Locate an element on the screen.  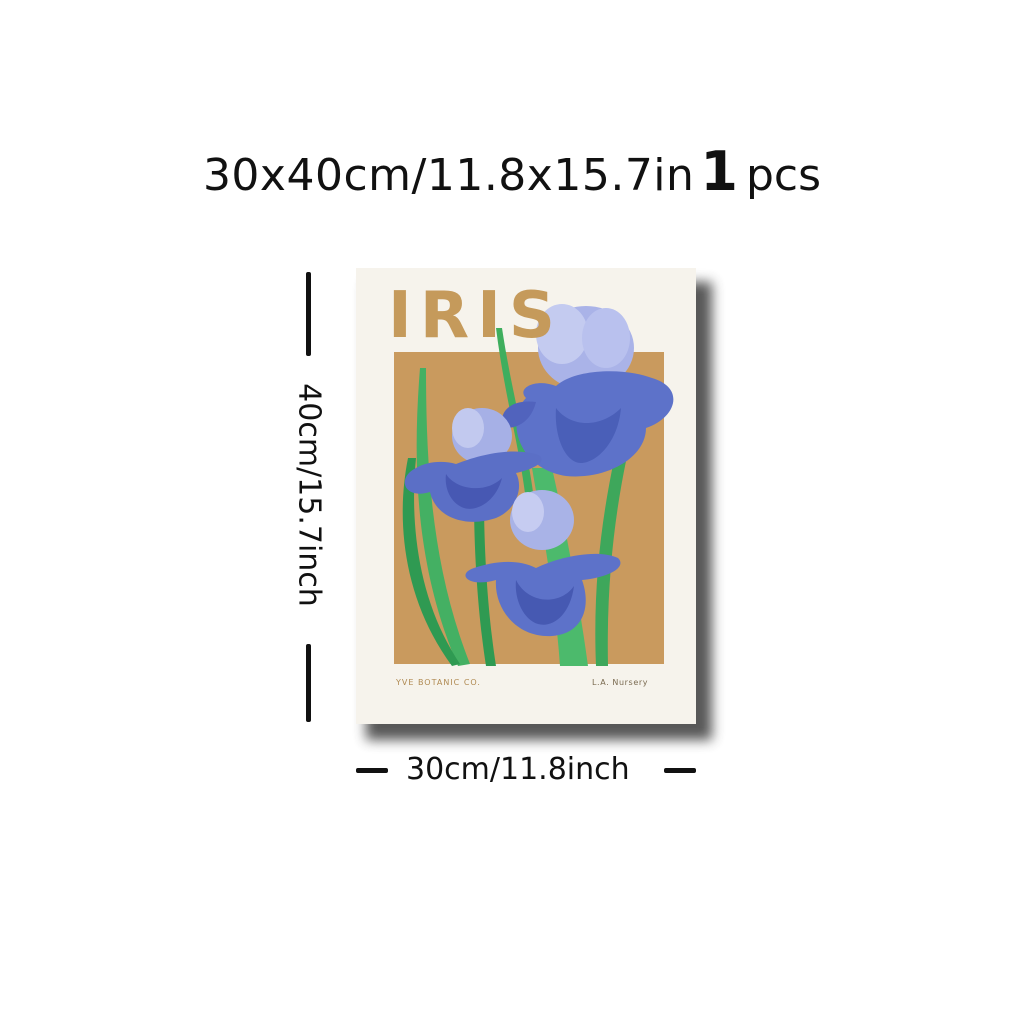
height-dimension-line-bottom is located at coordinates (308, 683).